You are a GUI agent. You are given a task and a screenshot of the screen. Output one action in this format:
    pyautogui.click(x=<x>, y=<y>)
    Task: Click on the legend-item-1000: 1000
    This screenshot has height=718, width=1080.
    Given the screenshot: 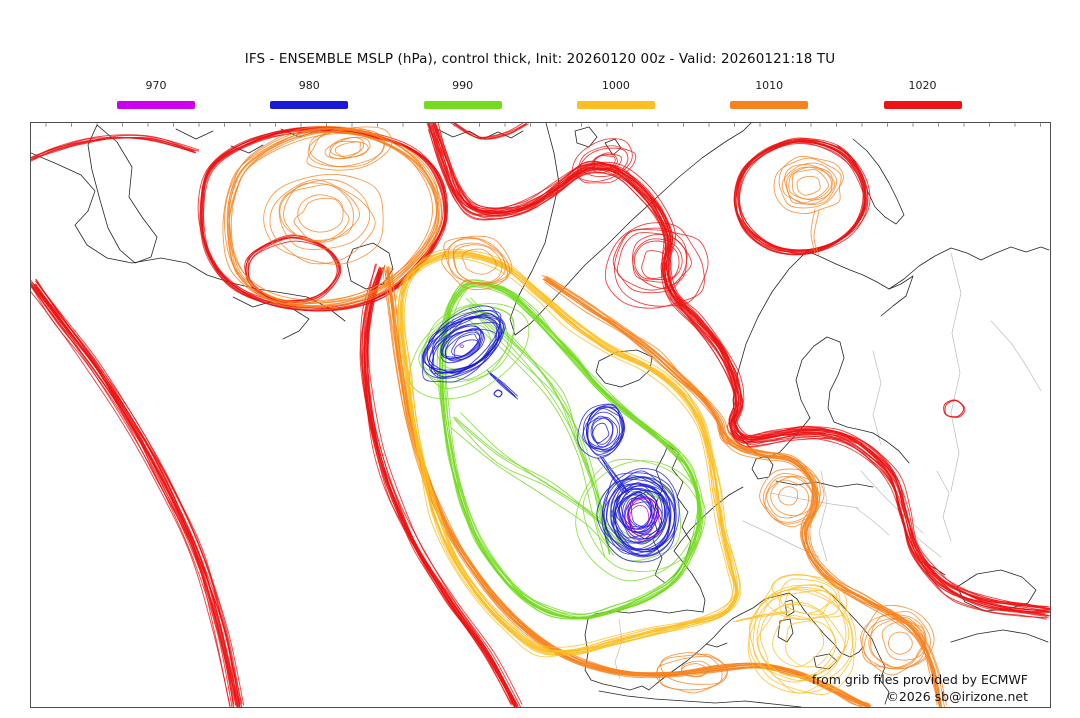 What is the action you would take?
    pyautogui.click(x=615, y=94)
    